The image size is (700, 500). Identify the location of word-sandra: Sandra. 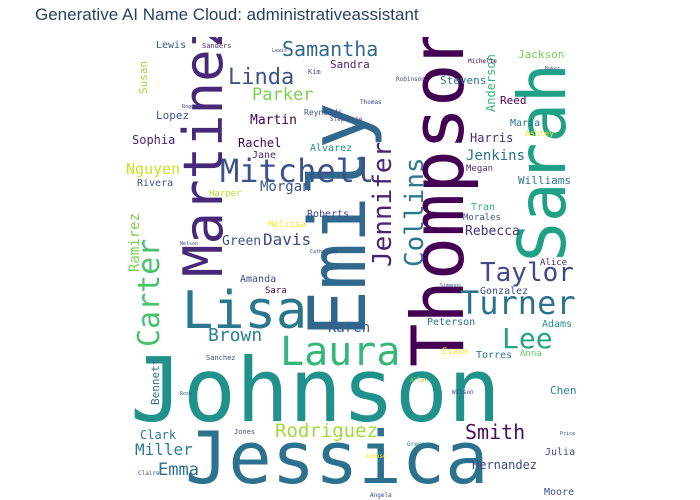
(350, 64).